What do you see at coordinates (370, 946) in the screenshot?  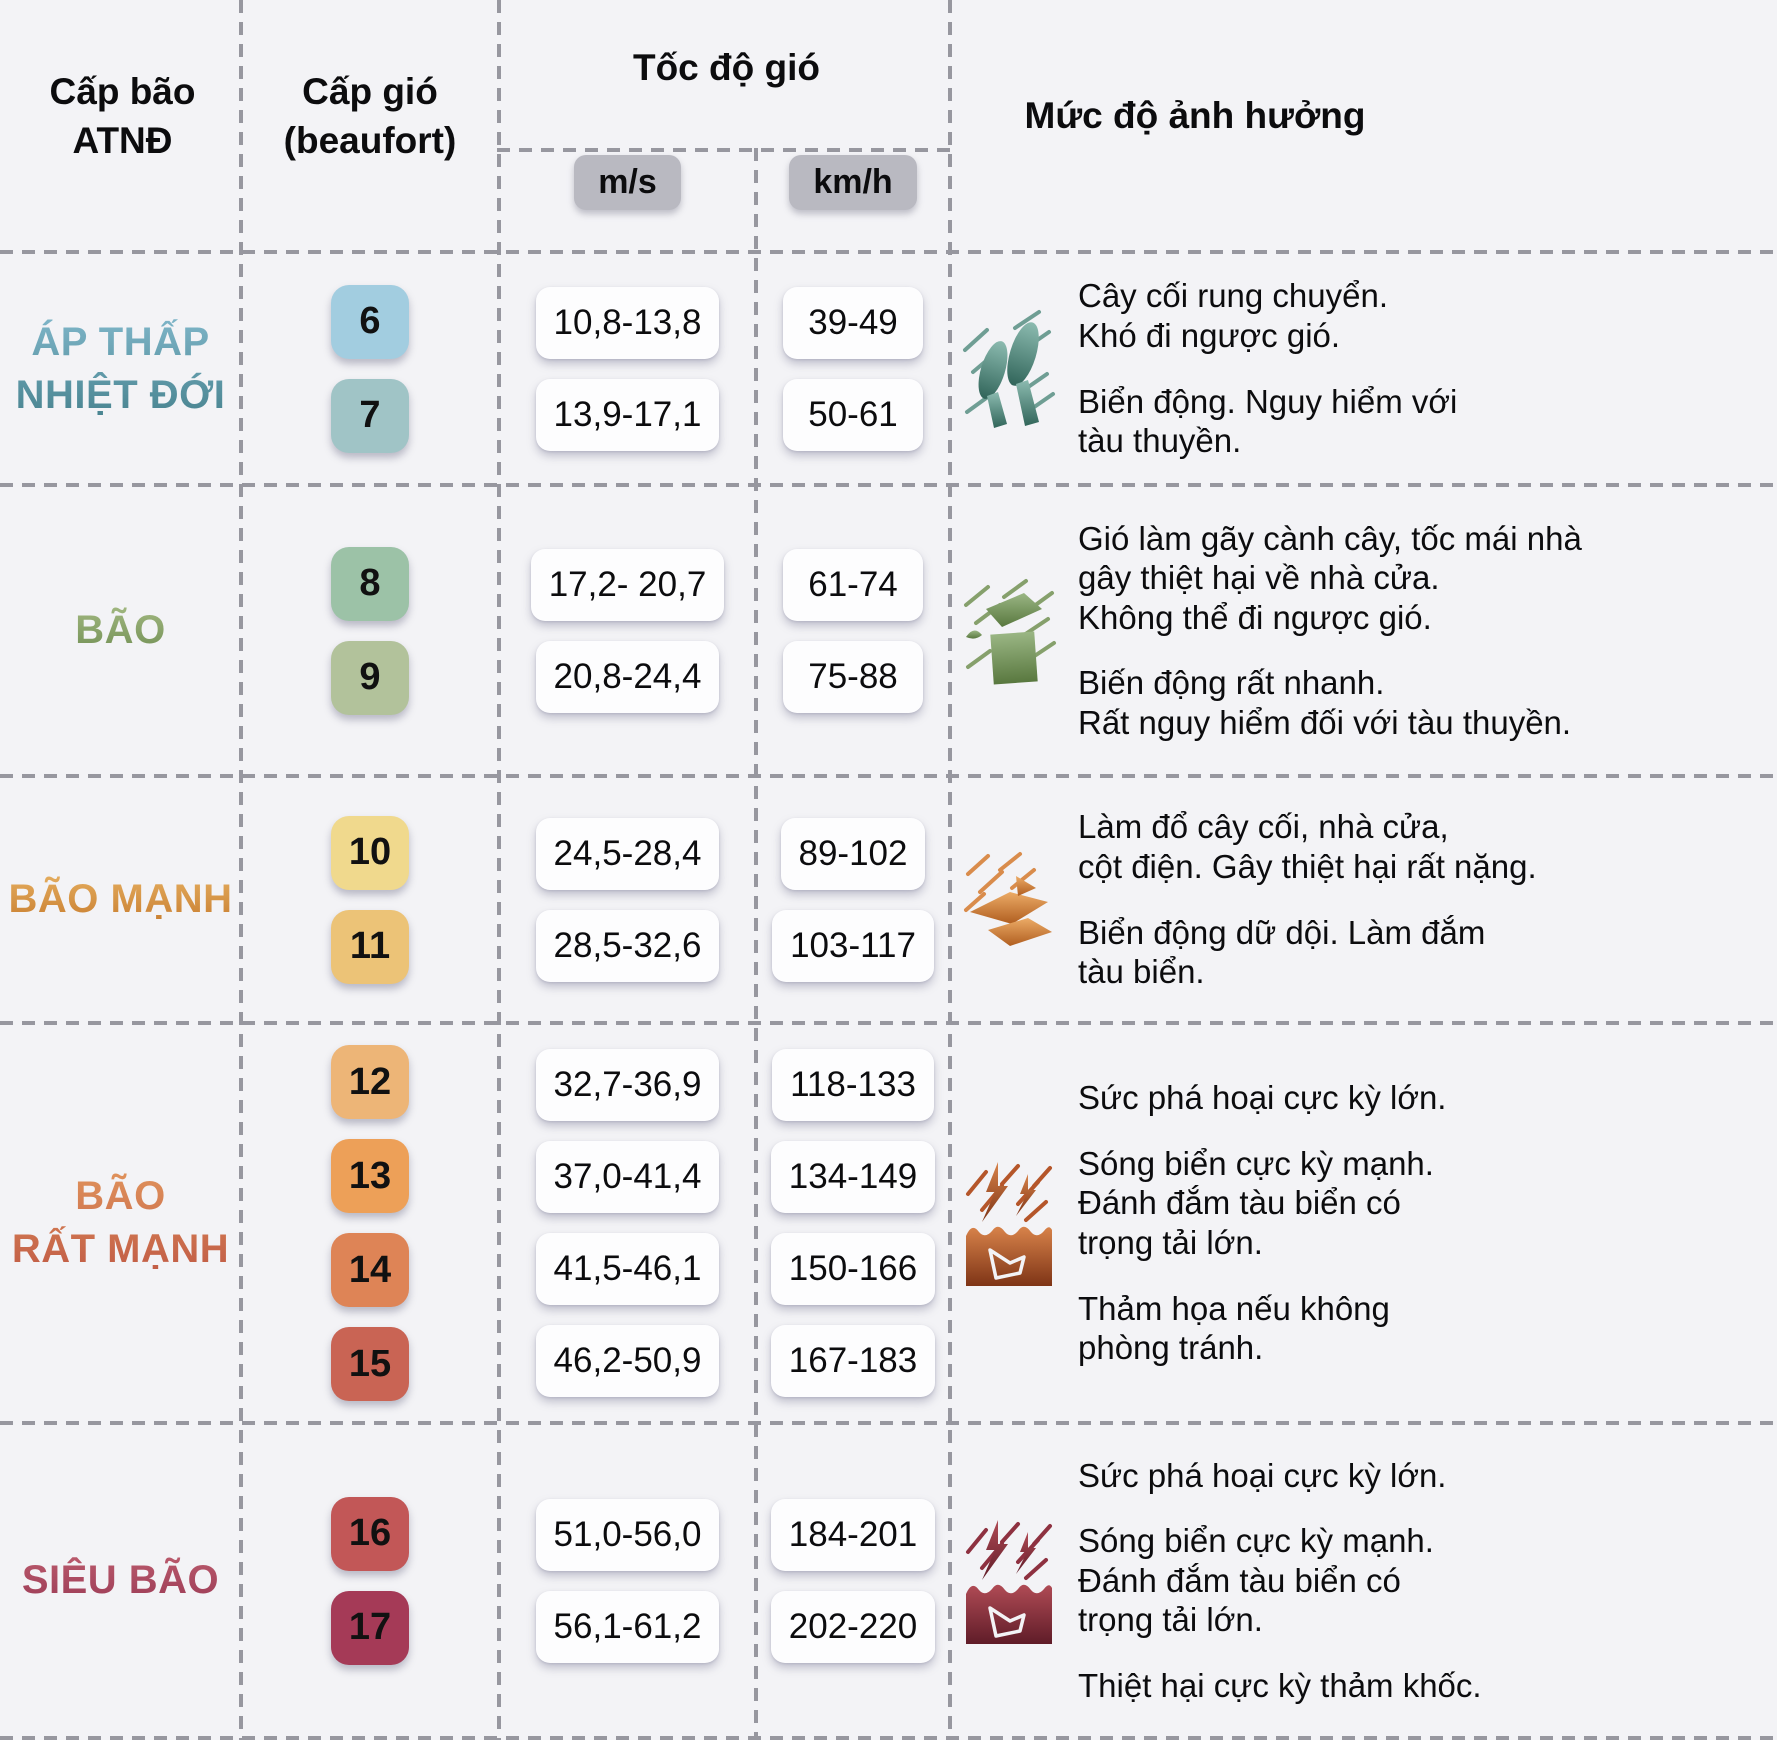 I see `beaufort-badge-11: 11` at bounding box center [370, 946].